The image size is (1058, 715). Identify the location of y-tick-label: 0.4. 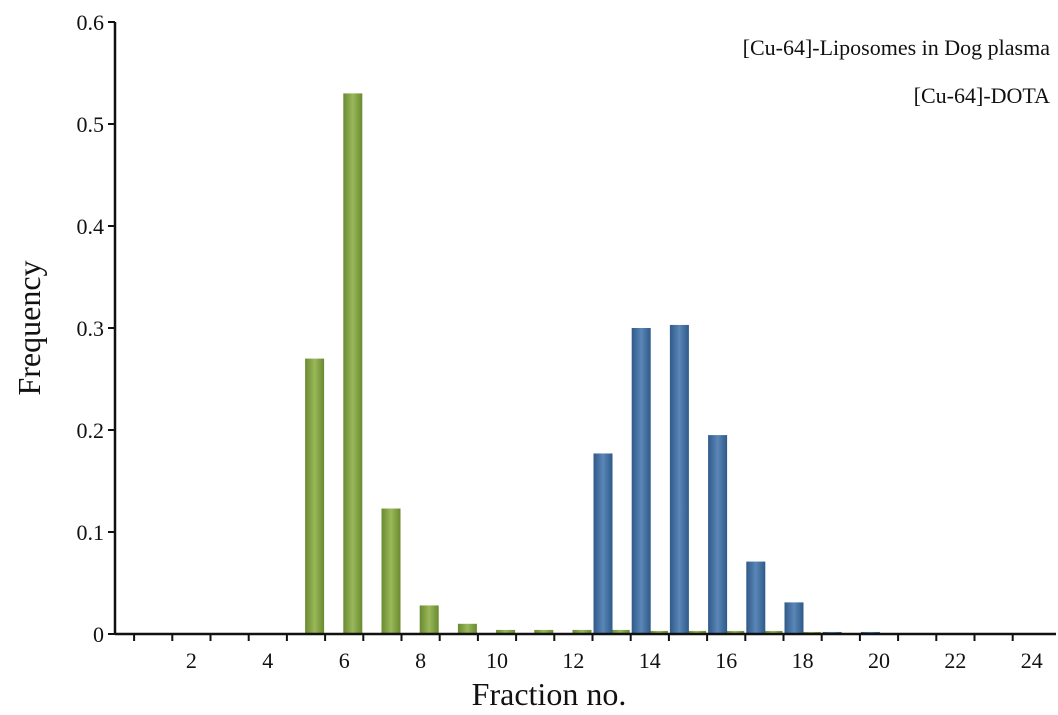
(91, 226).